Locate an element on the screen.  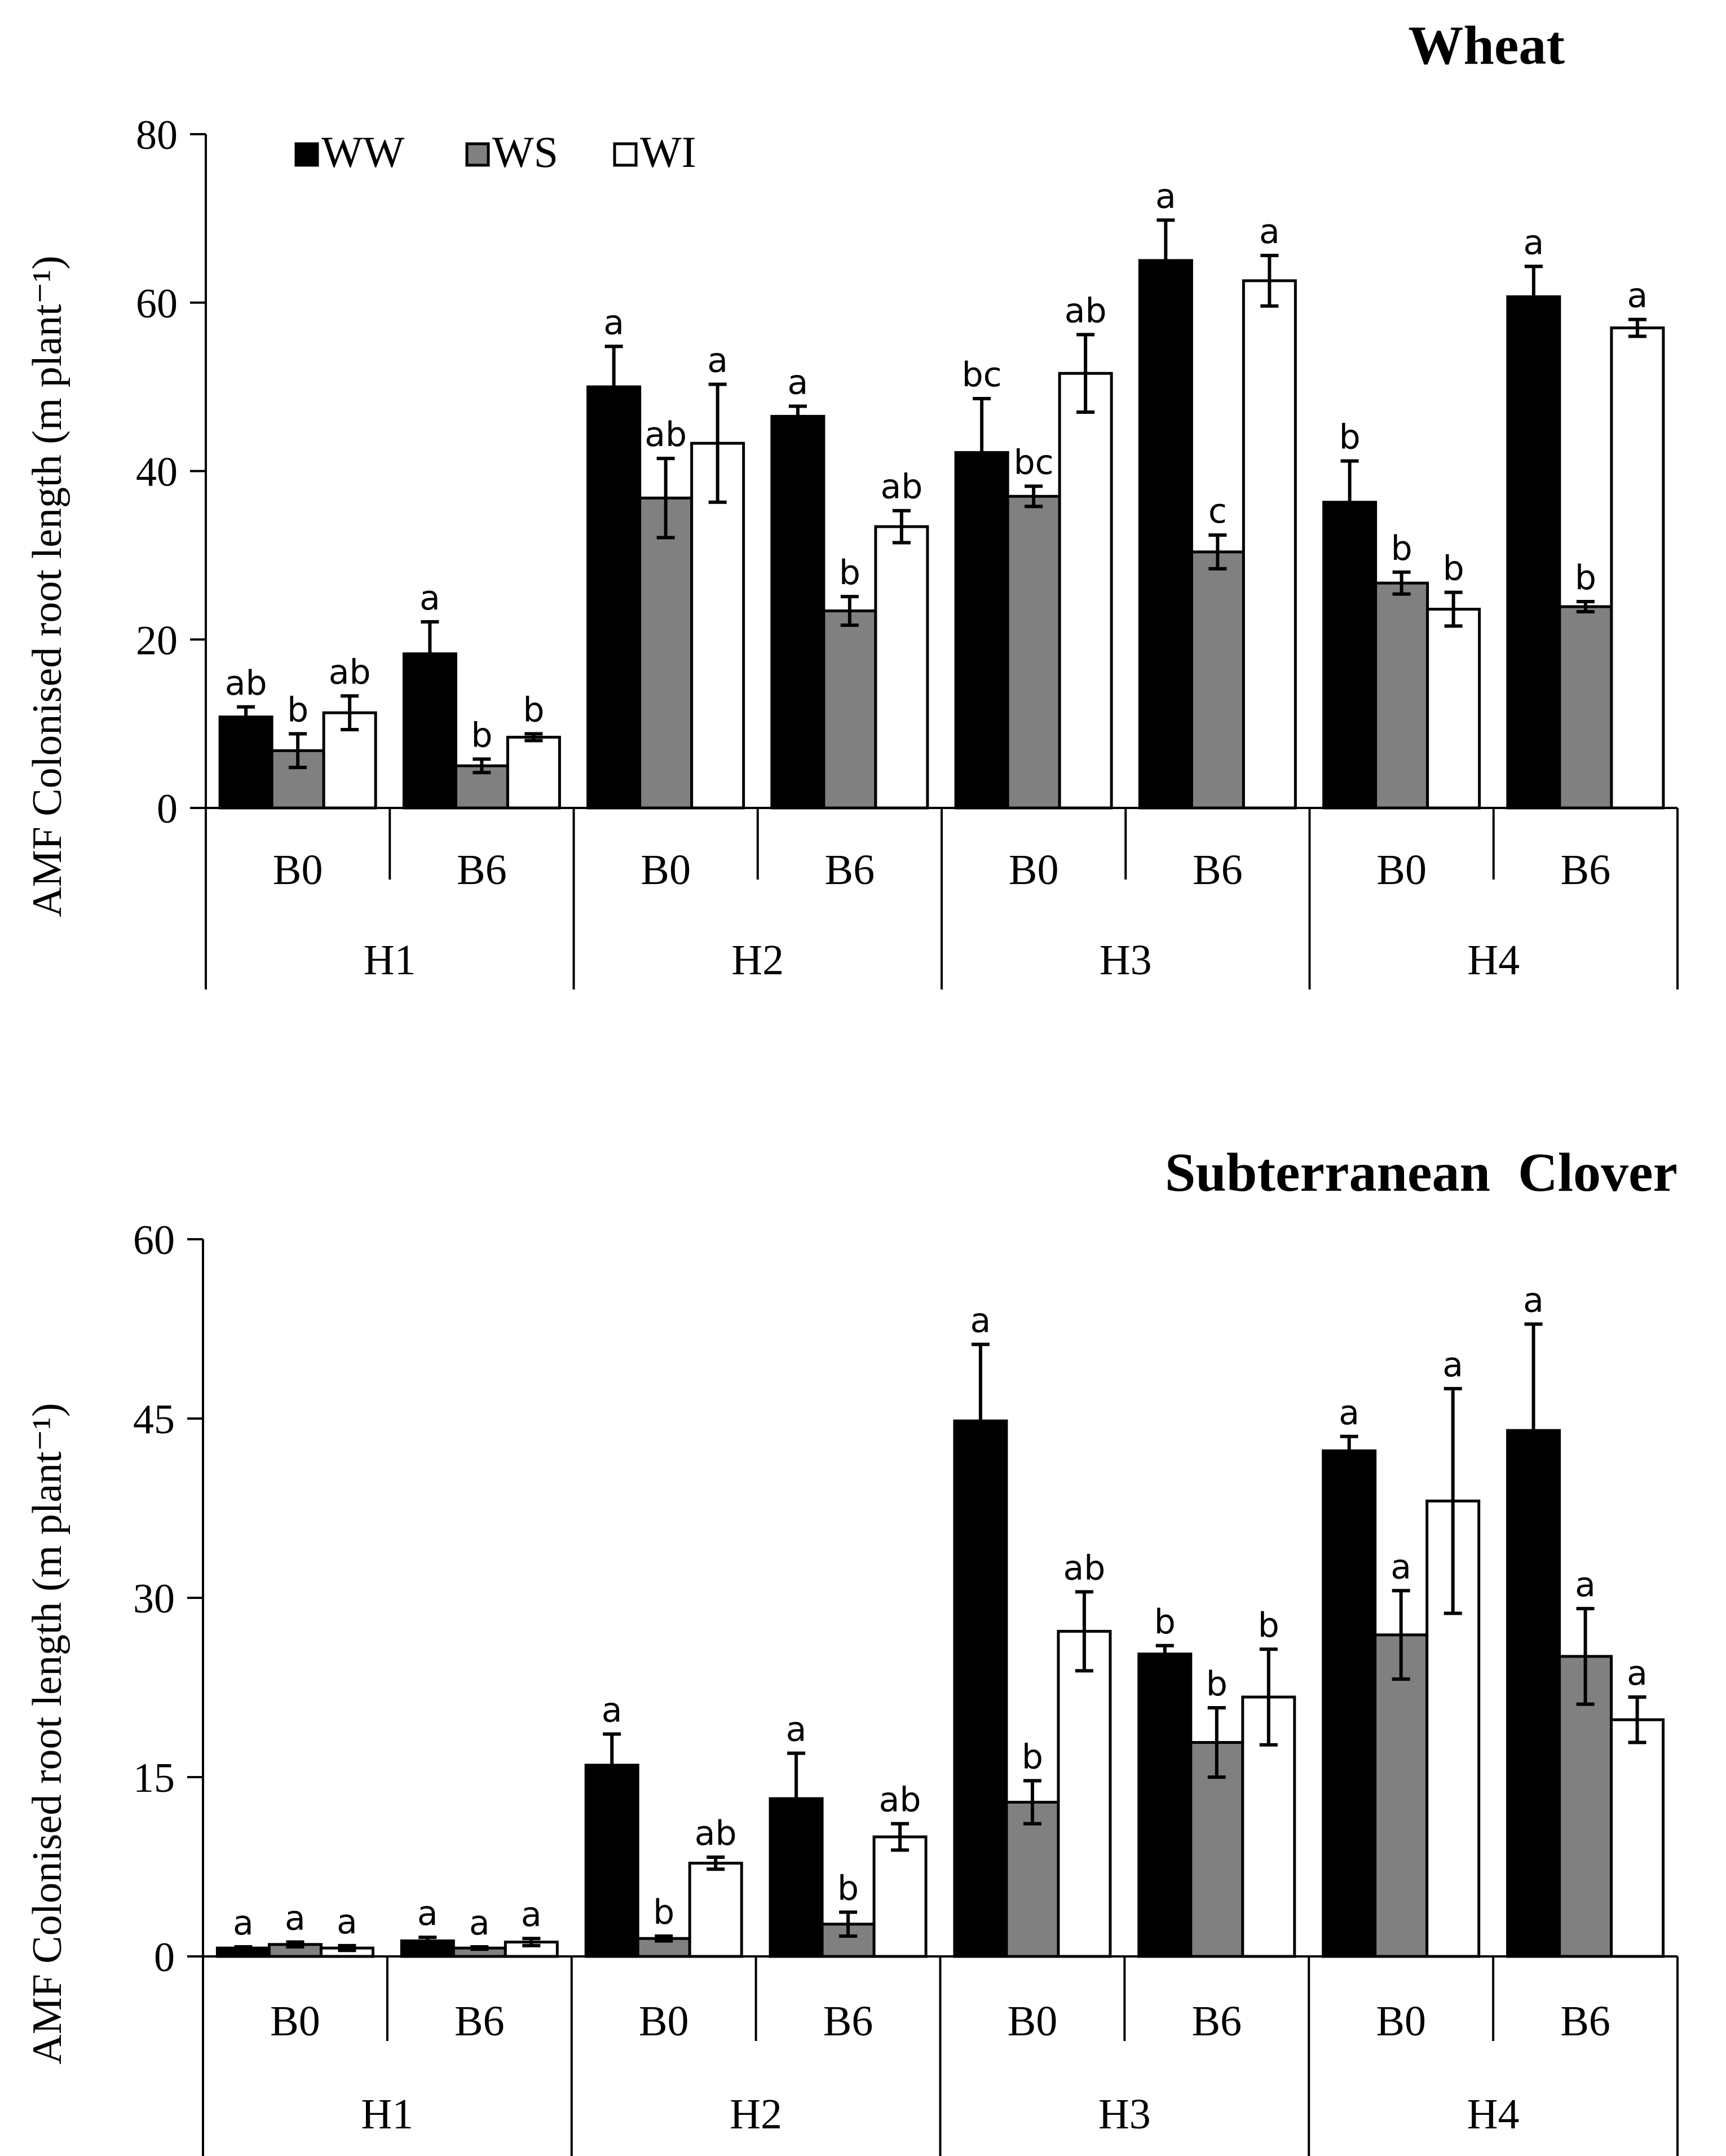
legend-swatch-ww is located at coordinates (307, 154).